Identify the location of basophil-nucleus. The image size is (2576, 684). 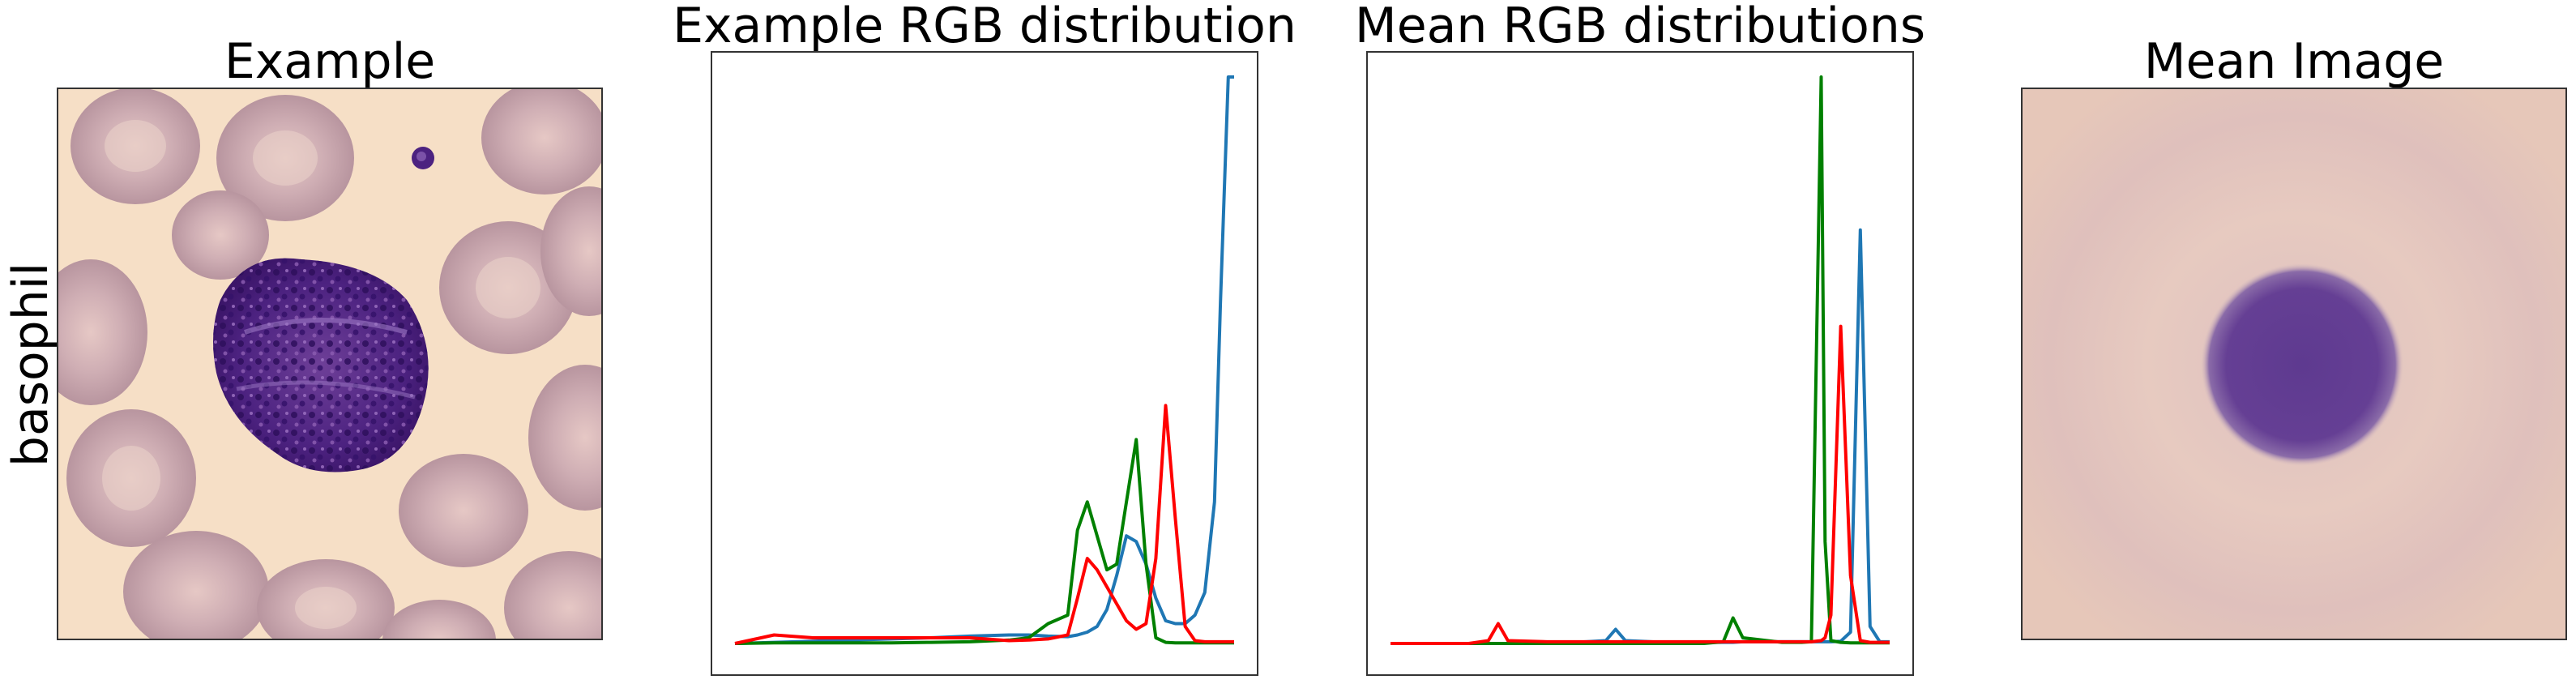
(321, 365).